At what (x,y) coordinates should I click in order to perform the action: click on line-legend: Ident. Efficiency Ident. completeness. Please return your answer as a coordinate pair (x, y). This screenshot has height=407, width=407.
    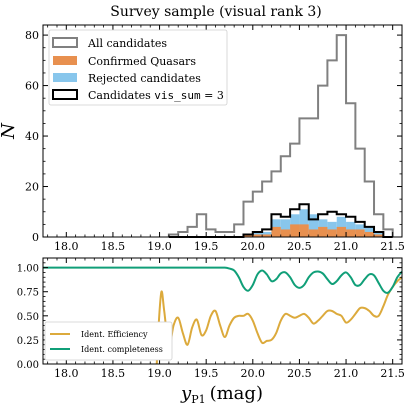
    Looking at the image, I should click on (108, 341).